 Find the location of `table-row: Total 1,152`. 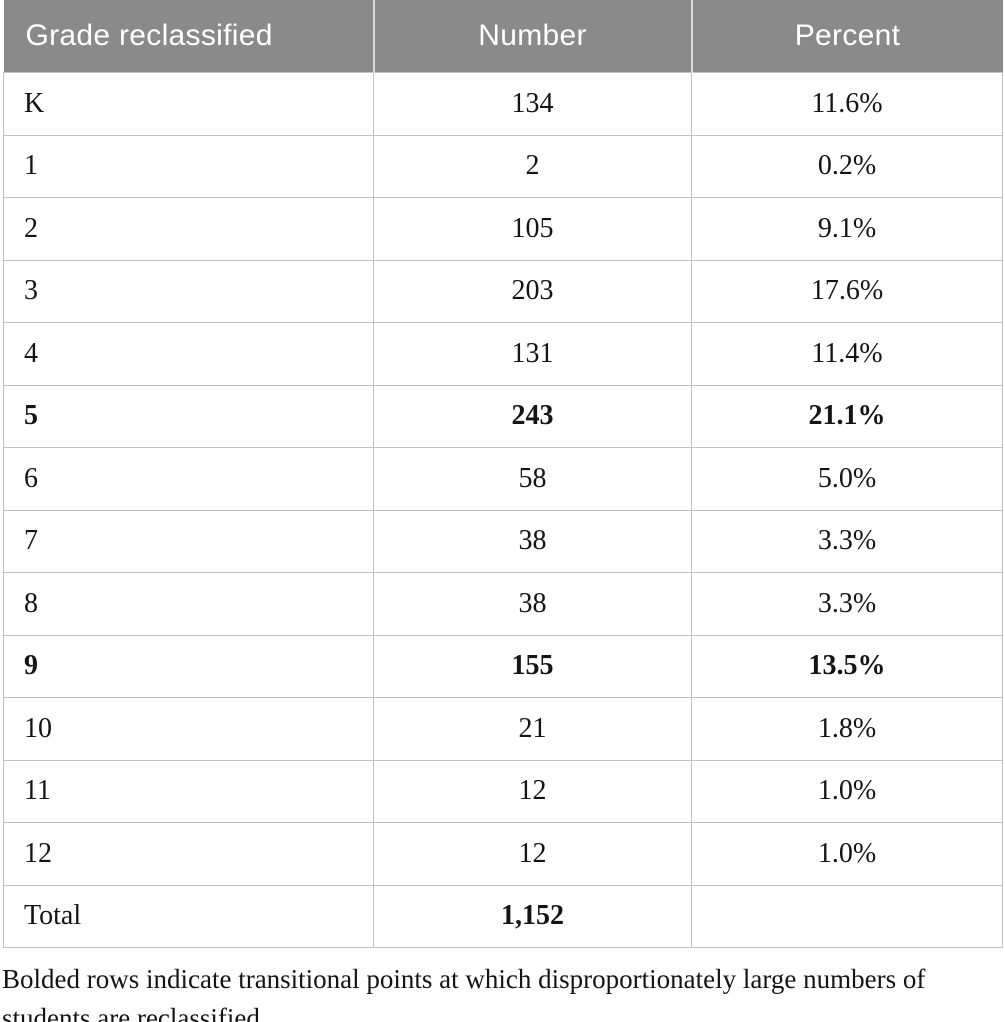

table-row: Total 1,152 is located at coordinates (503, 916).